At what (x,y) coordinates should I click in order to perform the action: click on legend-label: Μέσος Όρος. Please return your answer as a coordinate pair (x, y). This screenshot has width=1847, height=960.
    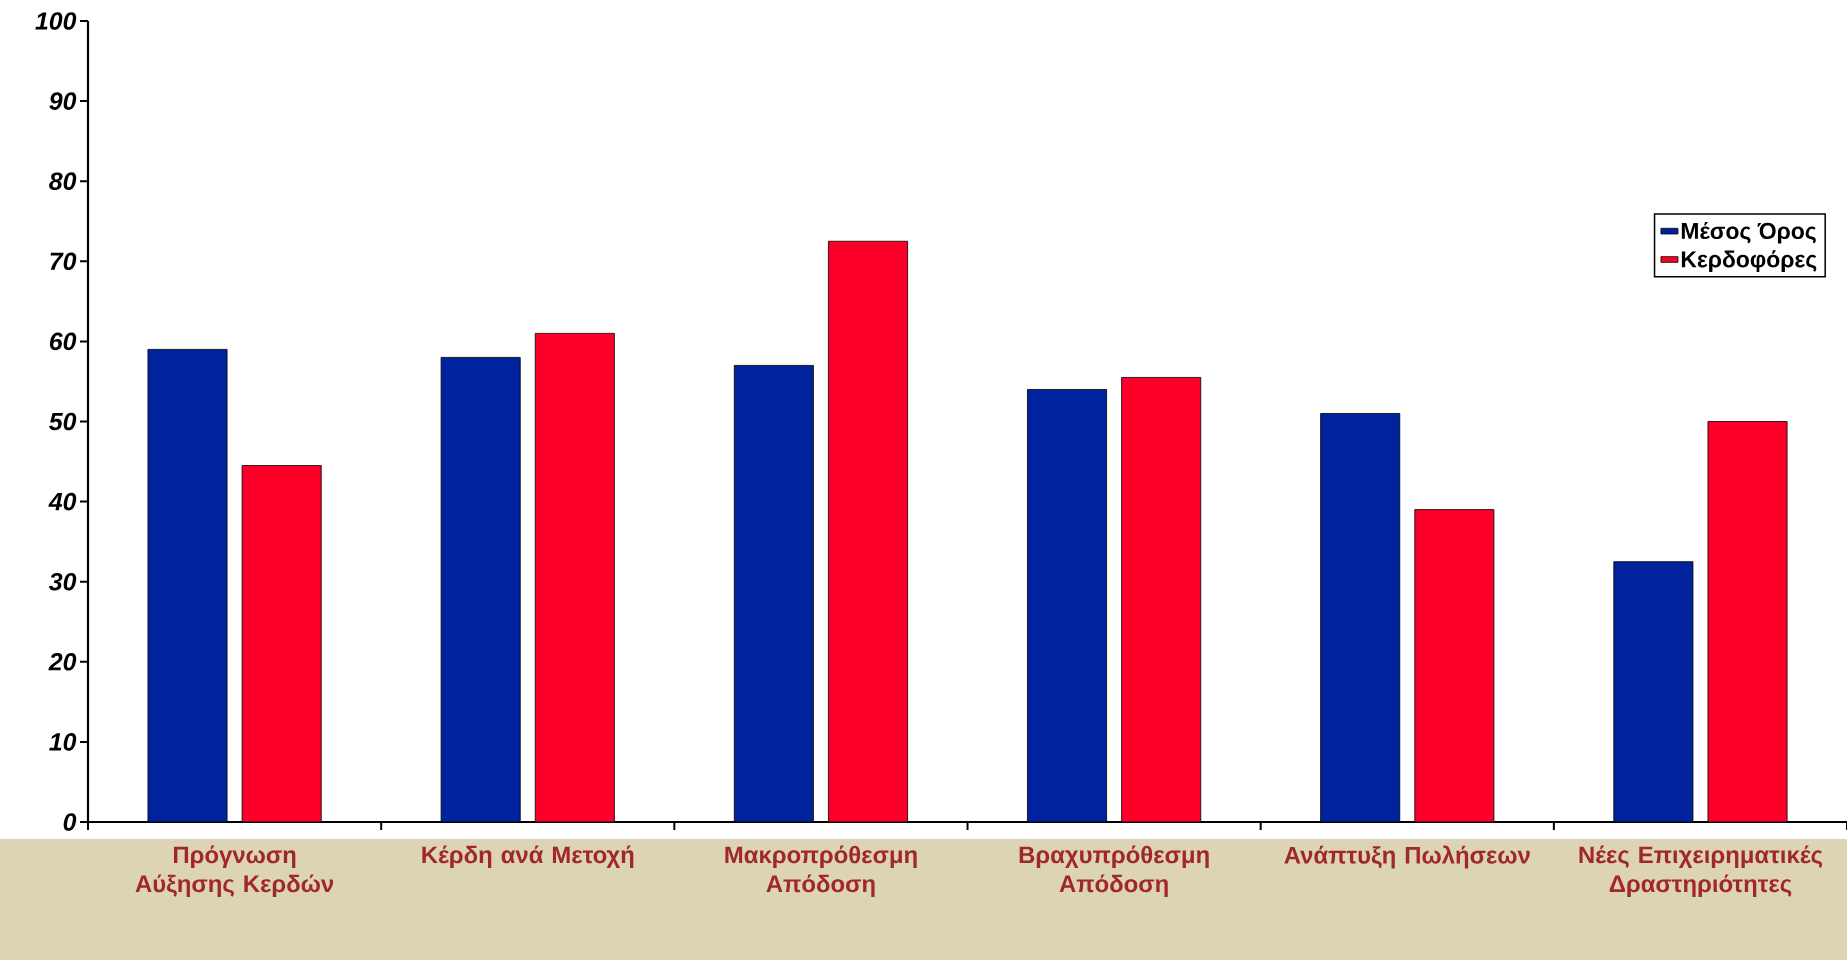
    Looking at the image, I should click on (1748, 232).